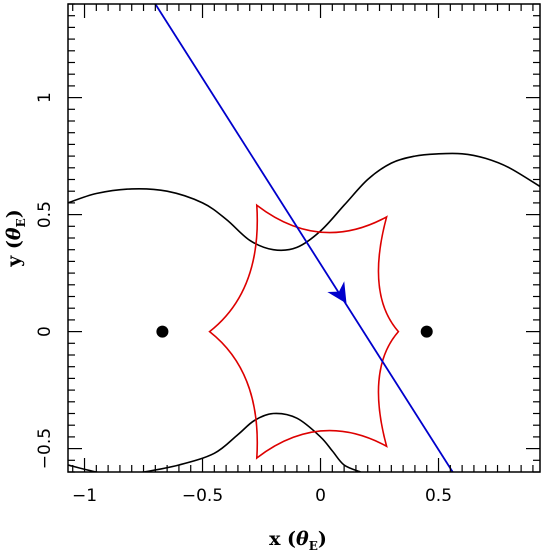 The image size is (541, 555). What do you see at coordinates (202, 496) in the screenshot?
I see `x-tick-label: −0.5` at bounding box center [202, 496].